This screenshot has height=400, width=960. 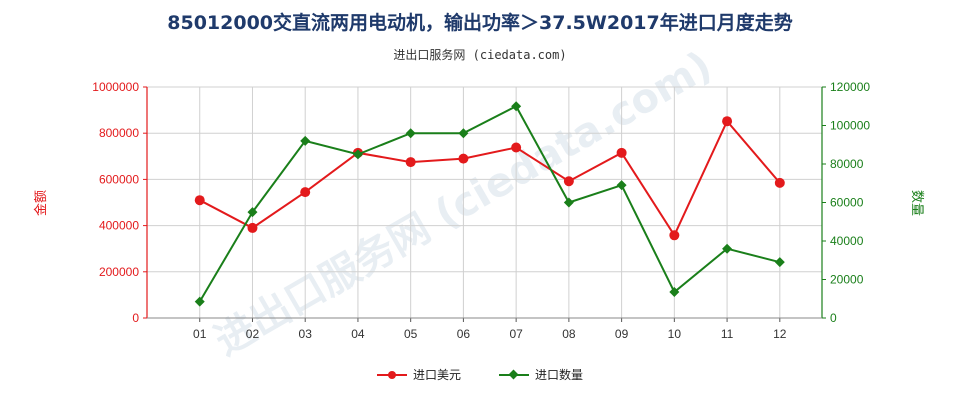 I want to click on legend-label: 进口美元, so click(x=436, y=375).